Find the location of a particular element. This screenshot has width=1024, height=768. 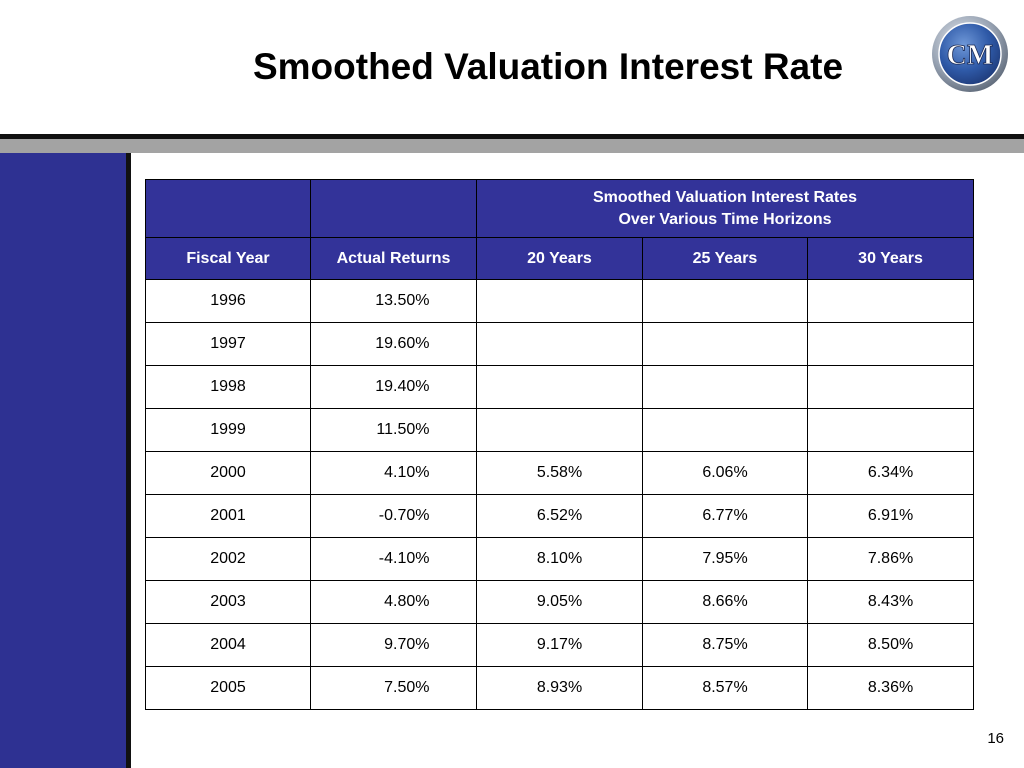

actual-return-cell: 4.10% is located at coordinates (393, 473).